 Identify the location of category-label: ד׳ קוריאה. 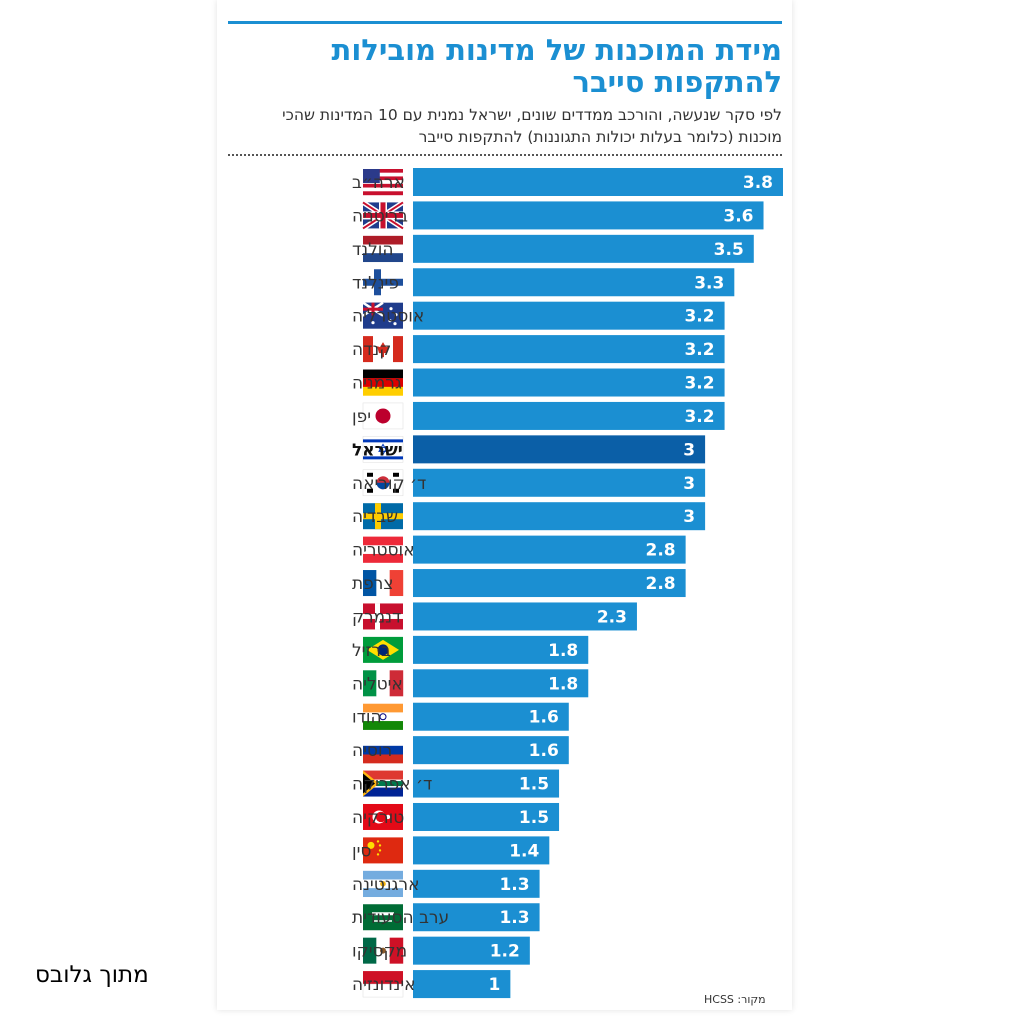
(389, 484).